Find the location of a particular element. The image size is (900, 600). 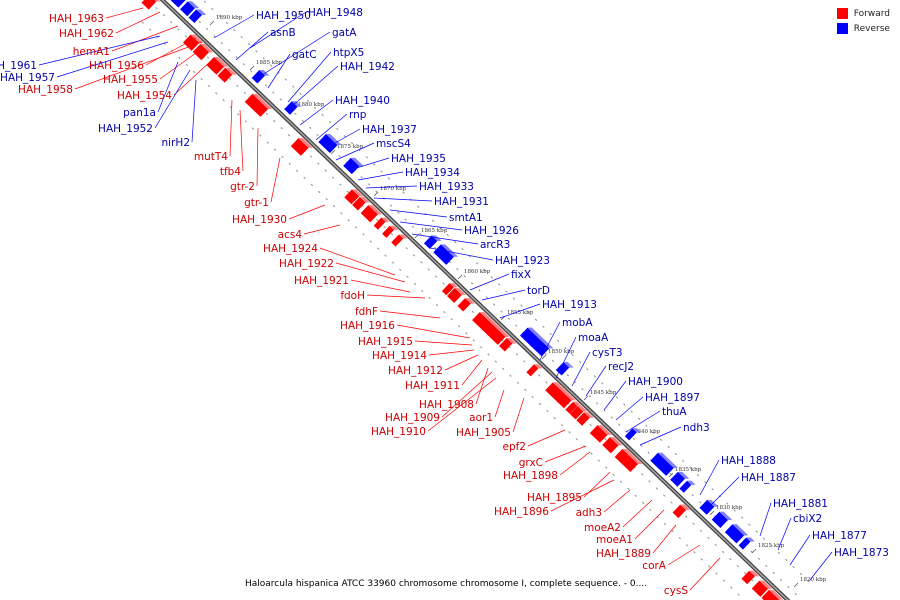

reverse-gene-label: HAH_1952 is located at coordinates (125, 129).